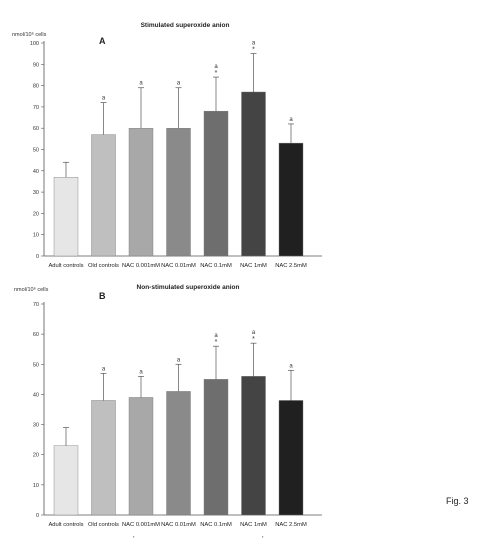 This screenshot has height=547, width=495. Describe the element at coordinates (188, 287) in the screenshot. I see `chart-title: Non-stimulated superoxide anion` at that location.